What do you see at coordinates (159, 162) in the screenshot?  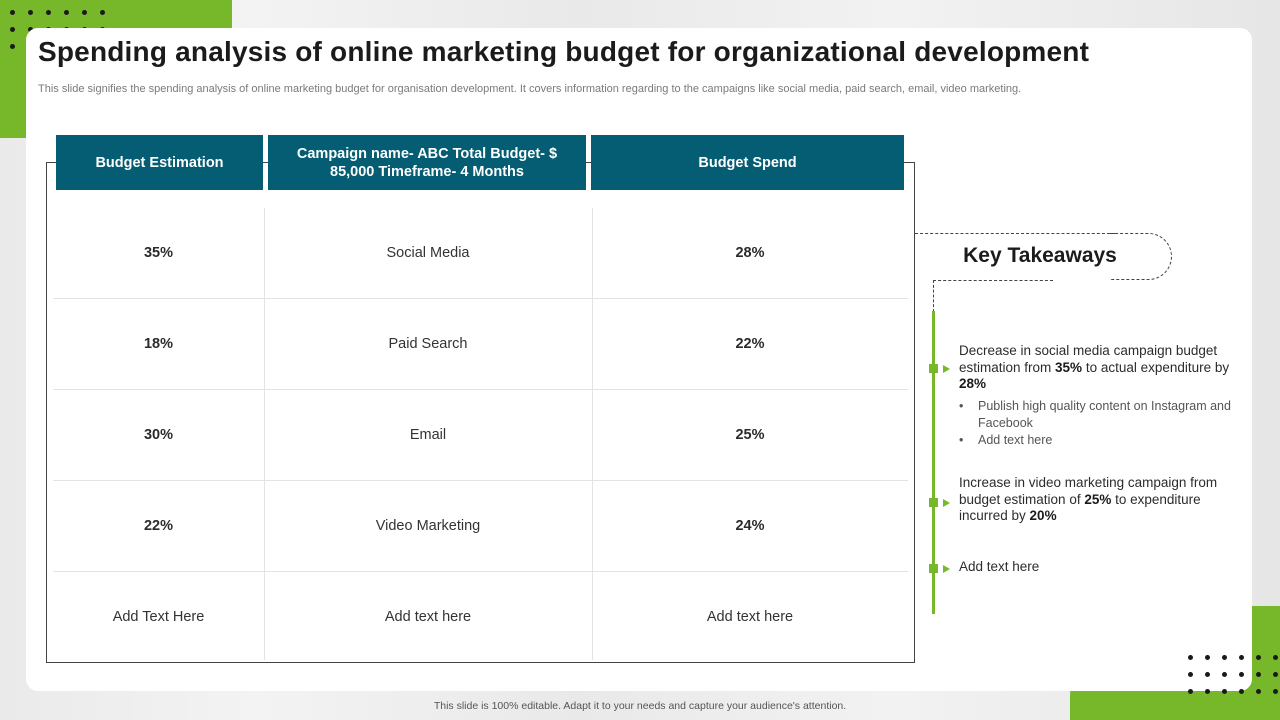 I see `header-budget-estimation: Budget Estimation` at bounding box center [159, 162].